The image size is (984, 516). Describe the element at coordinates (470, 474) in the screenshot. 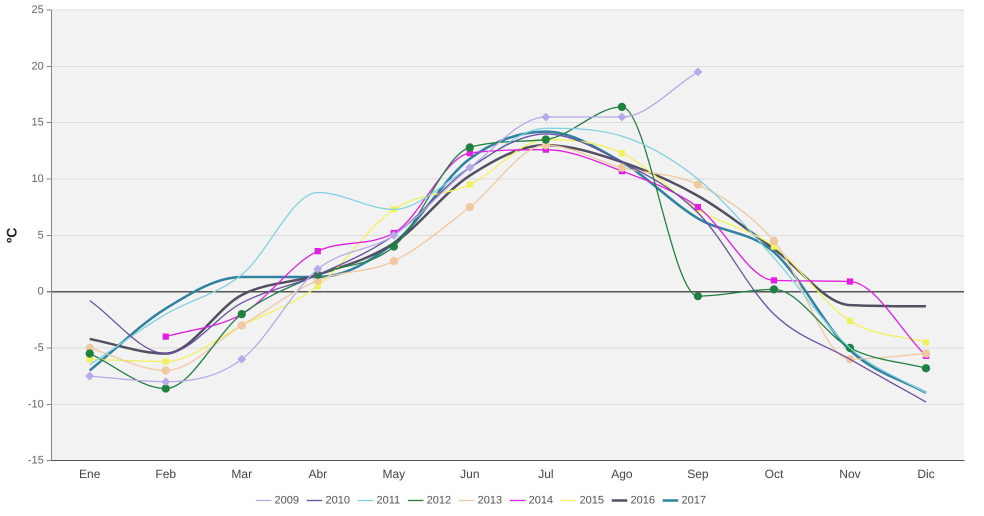

I see `x-tick-label: Jun` at that location.